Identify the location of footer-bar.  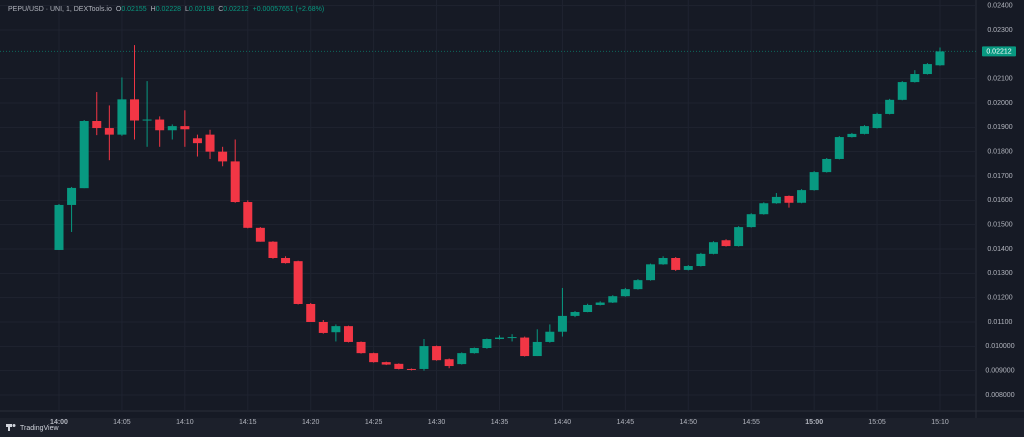
(512, 427).